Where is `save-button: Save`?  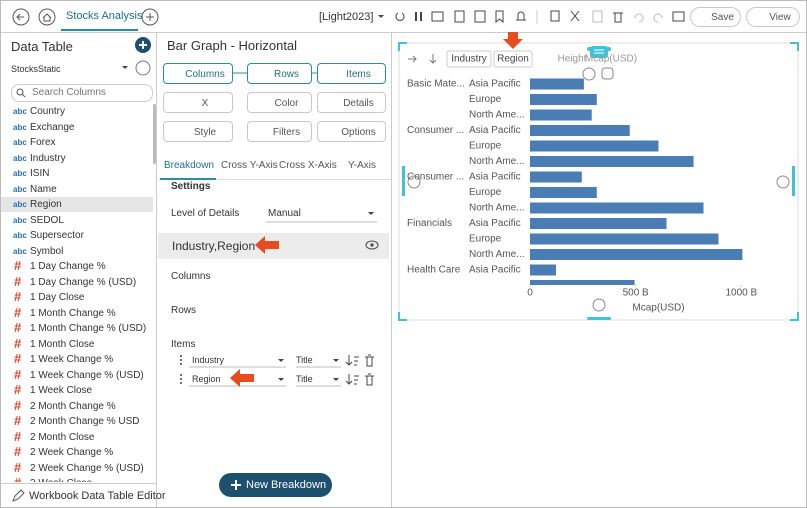
save-button: Save is located at coordinates (715, 17).